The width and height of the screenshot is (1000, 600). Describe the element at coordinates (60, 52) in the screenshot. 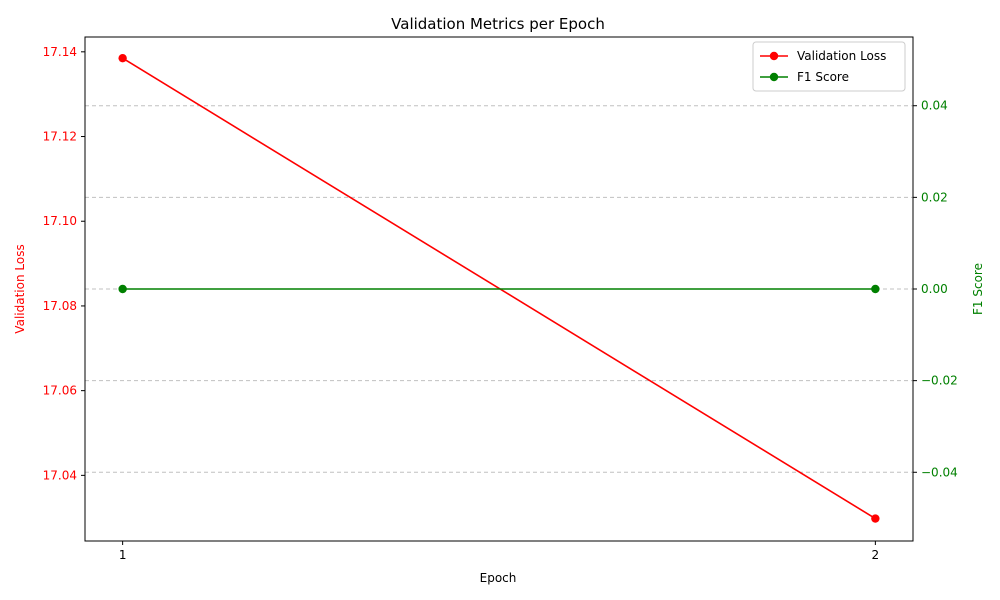

I see `left-y-tick-label: 17.14` at that location.